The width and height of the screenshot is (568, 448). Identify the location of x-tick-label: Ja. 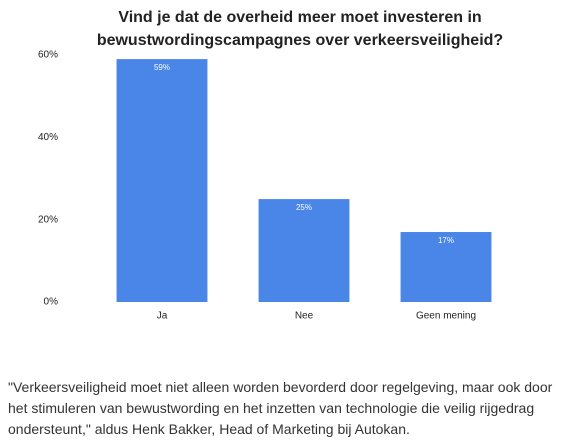
(162, 316).